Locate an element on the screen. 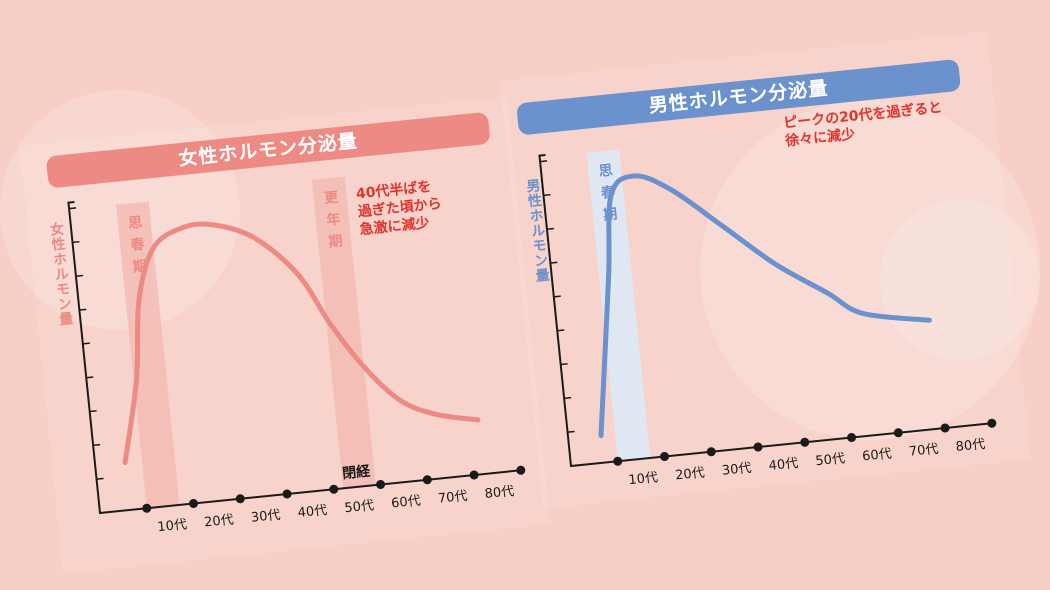  x-tick-label: 80代 is located at coordinates (970, 446).